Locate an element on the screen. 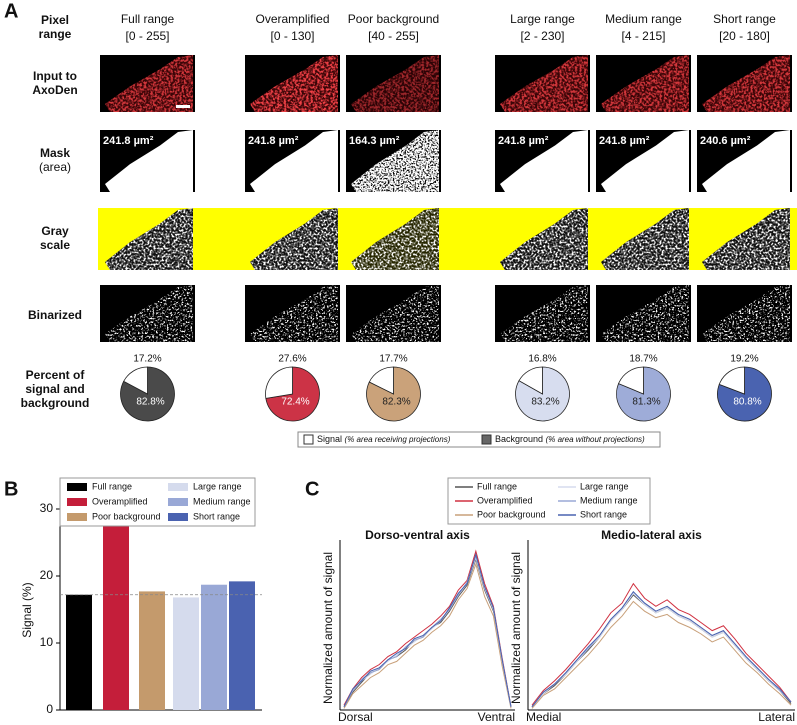 The width and height of the screenshot is (797, 725). chart-title: Dorso-ventral axis is located at coordinates (417, 535).